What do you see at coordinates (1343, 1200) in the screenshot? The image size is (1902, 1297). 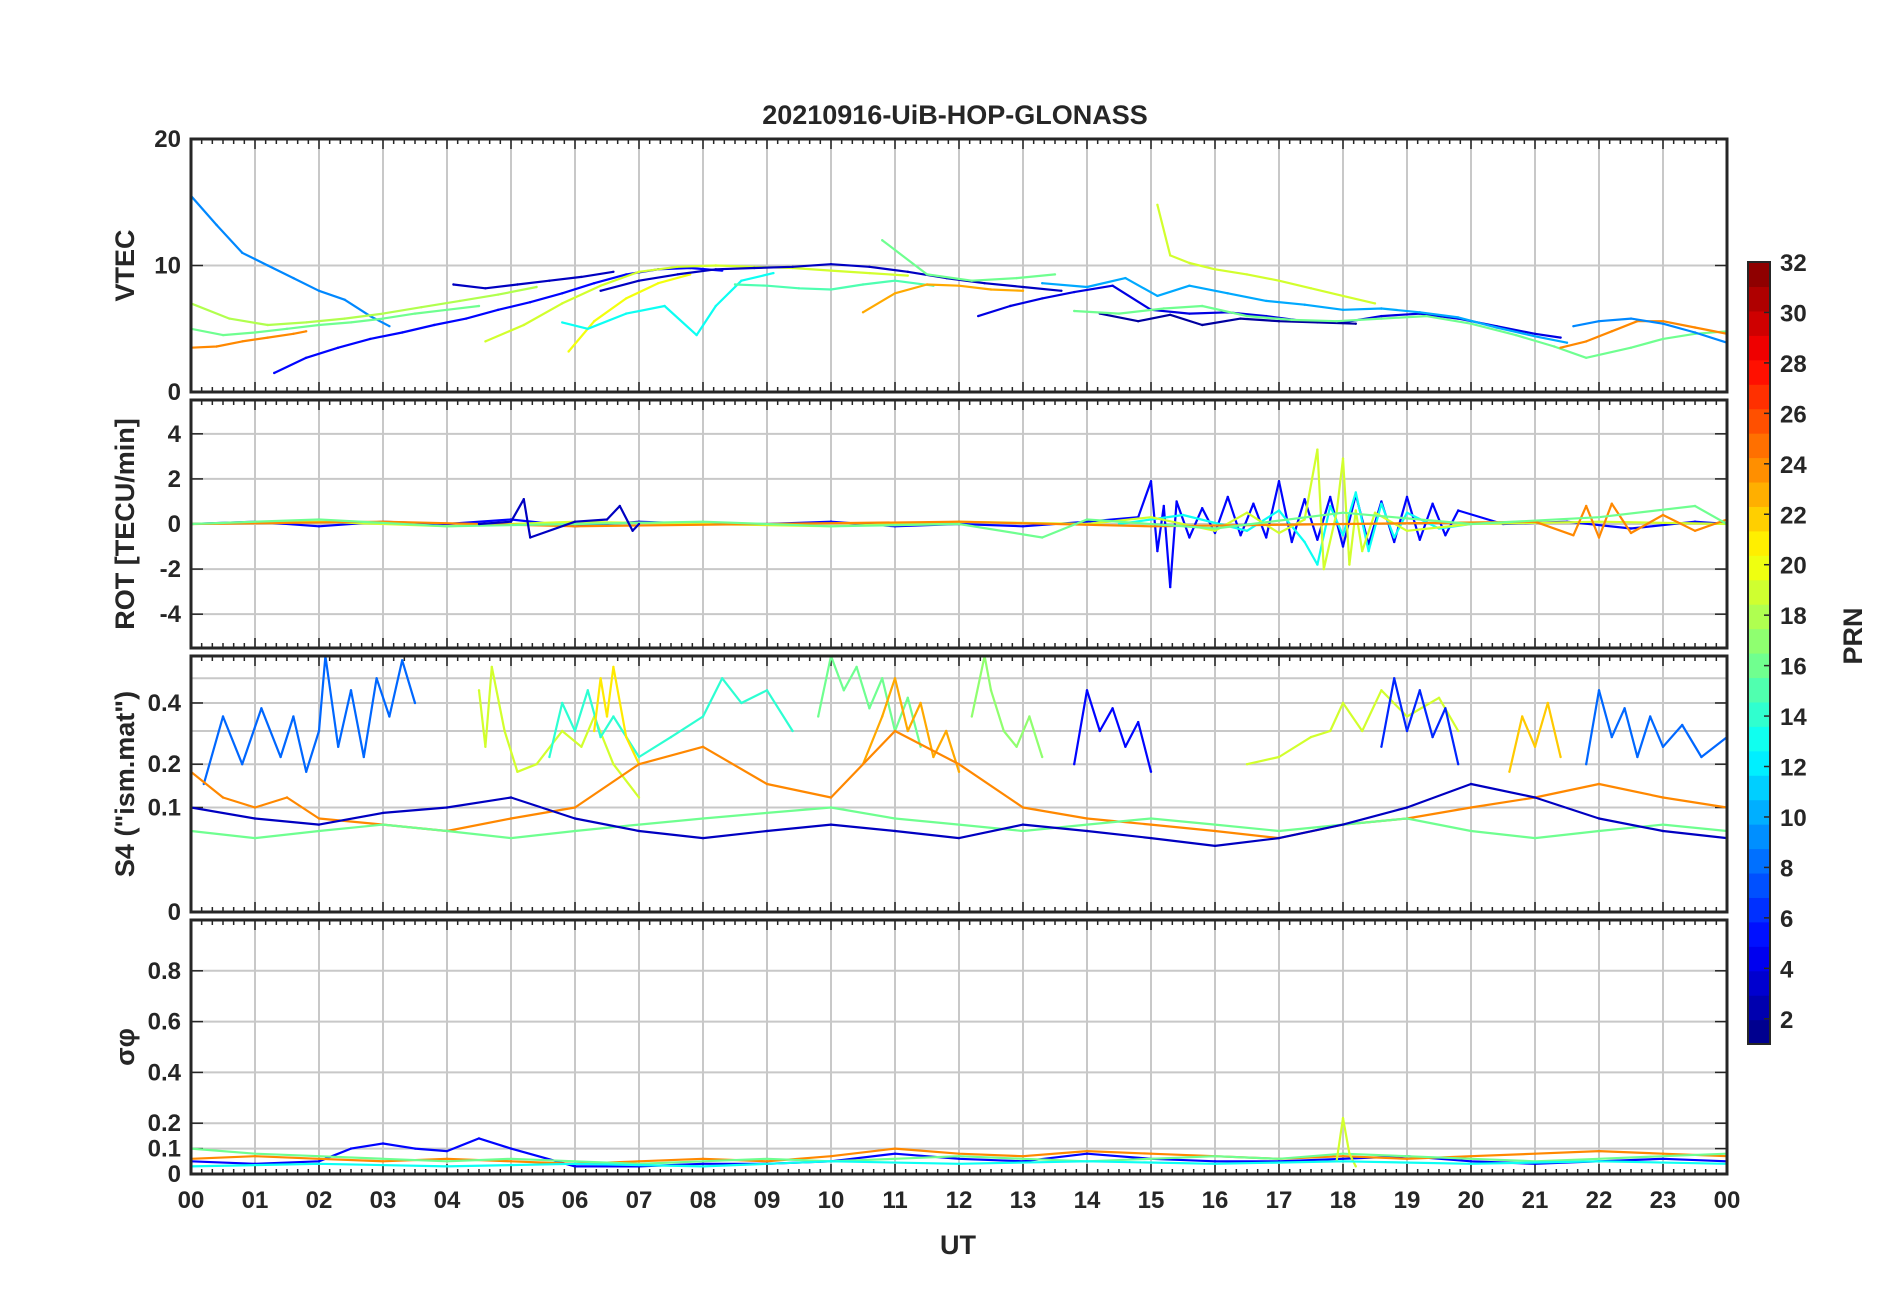 I see `x-tick-label: 18` at bounding box center [1343, 1200].